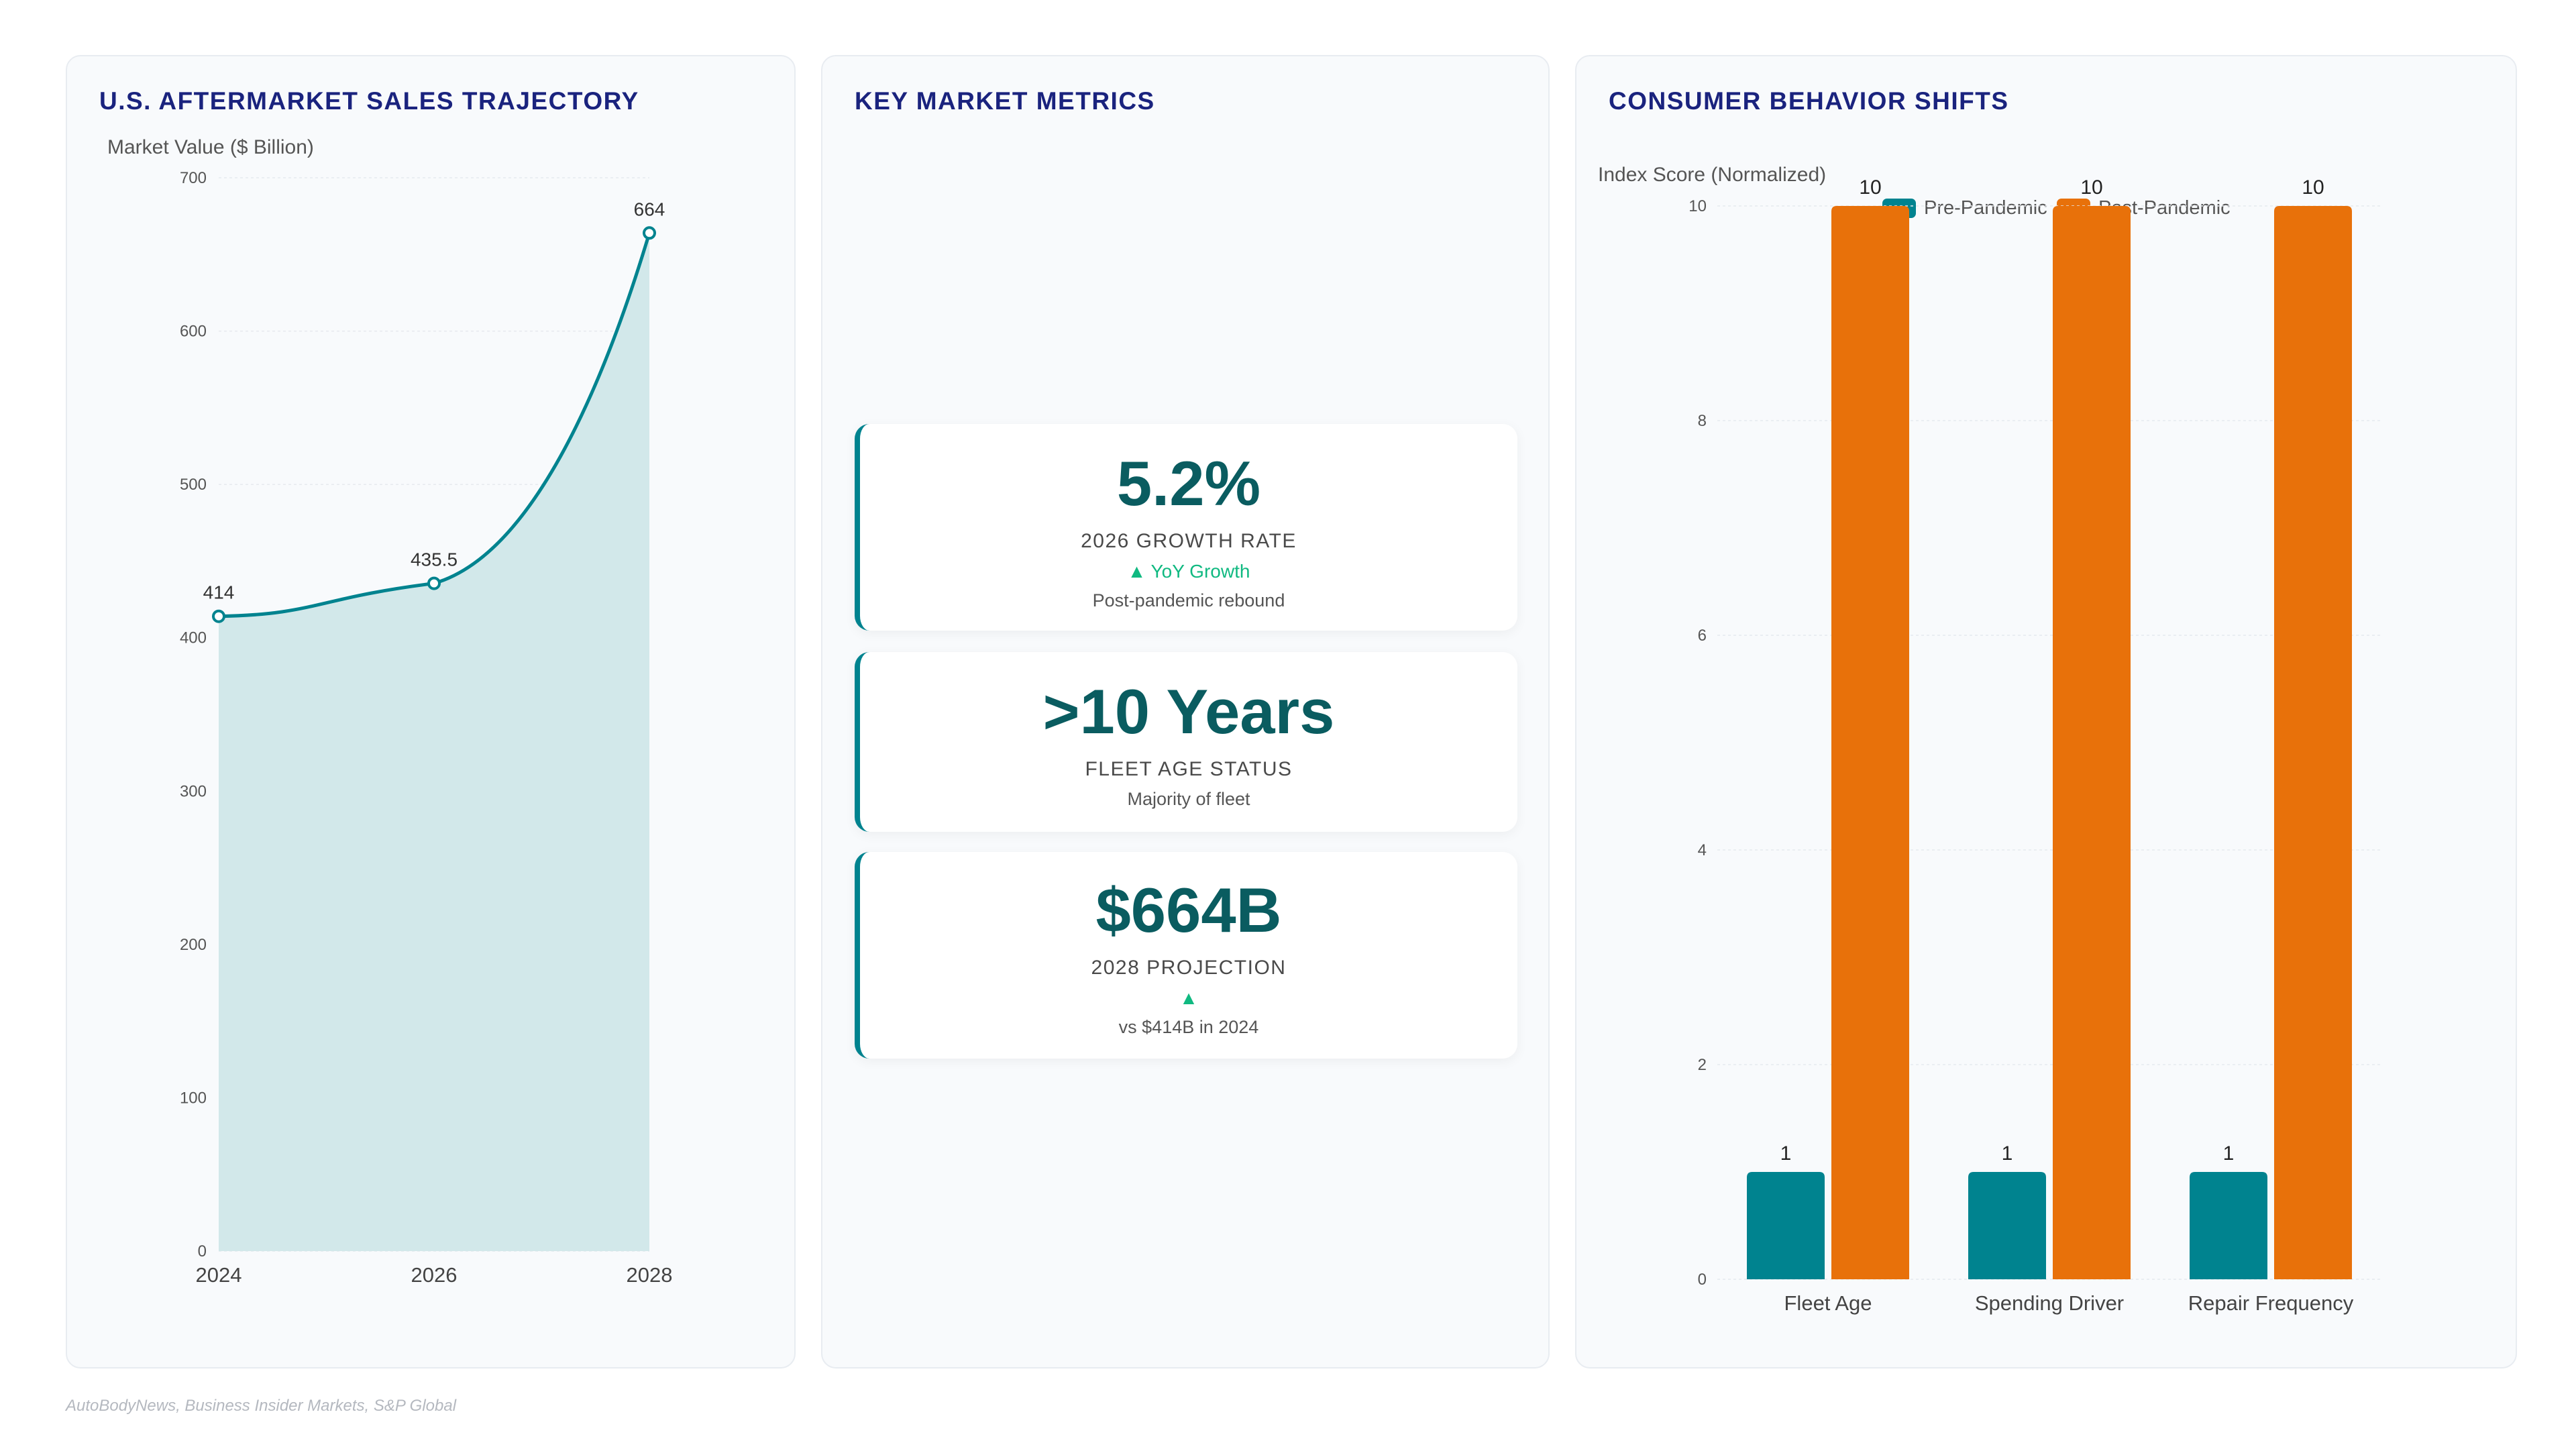 Image resolution: width=2576 pixels, height=1449 pixels. What do you see at coordinates (1712, 175) in the screenshot?
I see `bar-y-axis-label: Index Score (Normalized)` at bounding box center [1712, 175].